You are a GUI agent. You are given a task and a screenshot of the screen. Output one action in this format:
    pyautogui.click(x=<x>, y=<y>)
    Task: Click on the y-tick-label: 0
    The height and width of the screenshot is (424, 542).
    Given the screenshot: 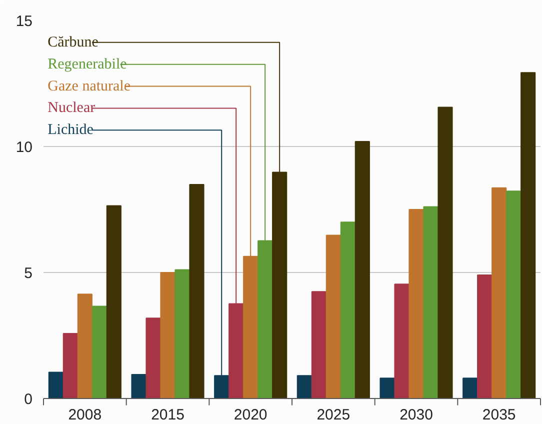 What is the action you would take?
    pyautogui.click(x=28, y=399)
    